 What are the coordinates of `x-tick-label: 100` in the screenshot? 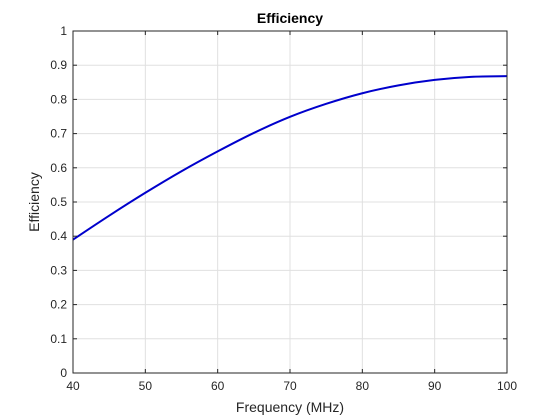 It's located at (507, 386).